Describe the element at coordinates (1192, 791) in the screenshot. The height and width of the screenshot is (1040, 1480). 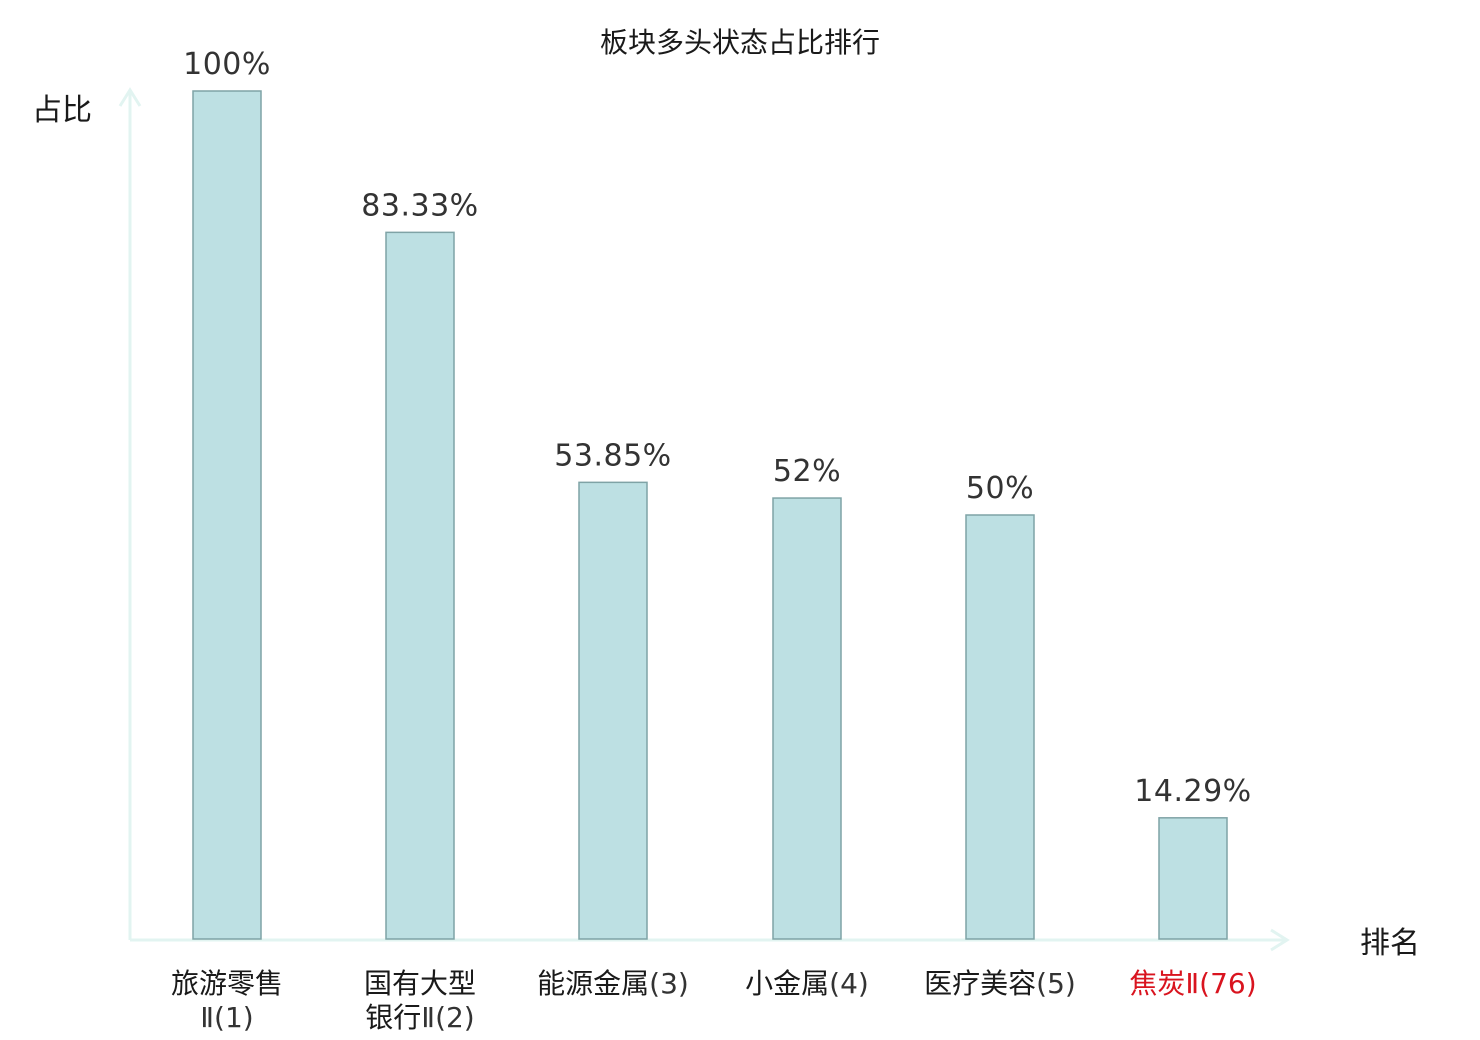
I see `value-label-6: 14.29%` at that location.